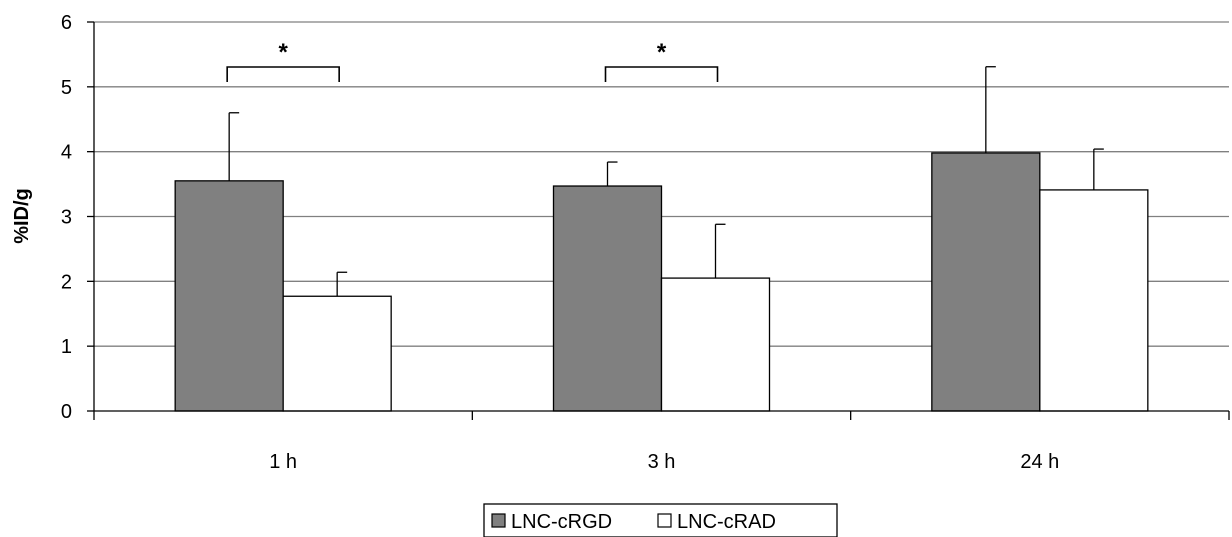  Describe the element at coordinates (472, 60) in the screenshot. I see `significance-annotations: * *` at that location.